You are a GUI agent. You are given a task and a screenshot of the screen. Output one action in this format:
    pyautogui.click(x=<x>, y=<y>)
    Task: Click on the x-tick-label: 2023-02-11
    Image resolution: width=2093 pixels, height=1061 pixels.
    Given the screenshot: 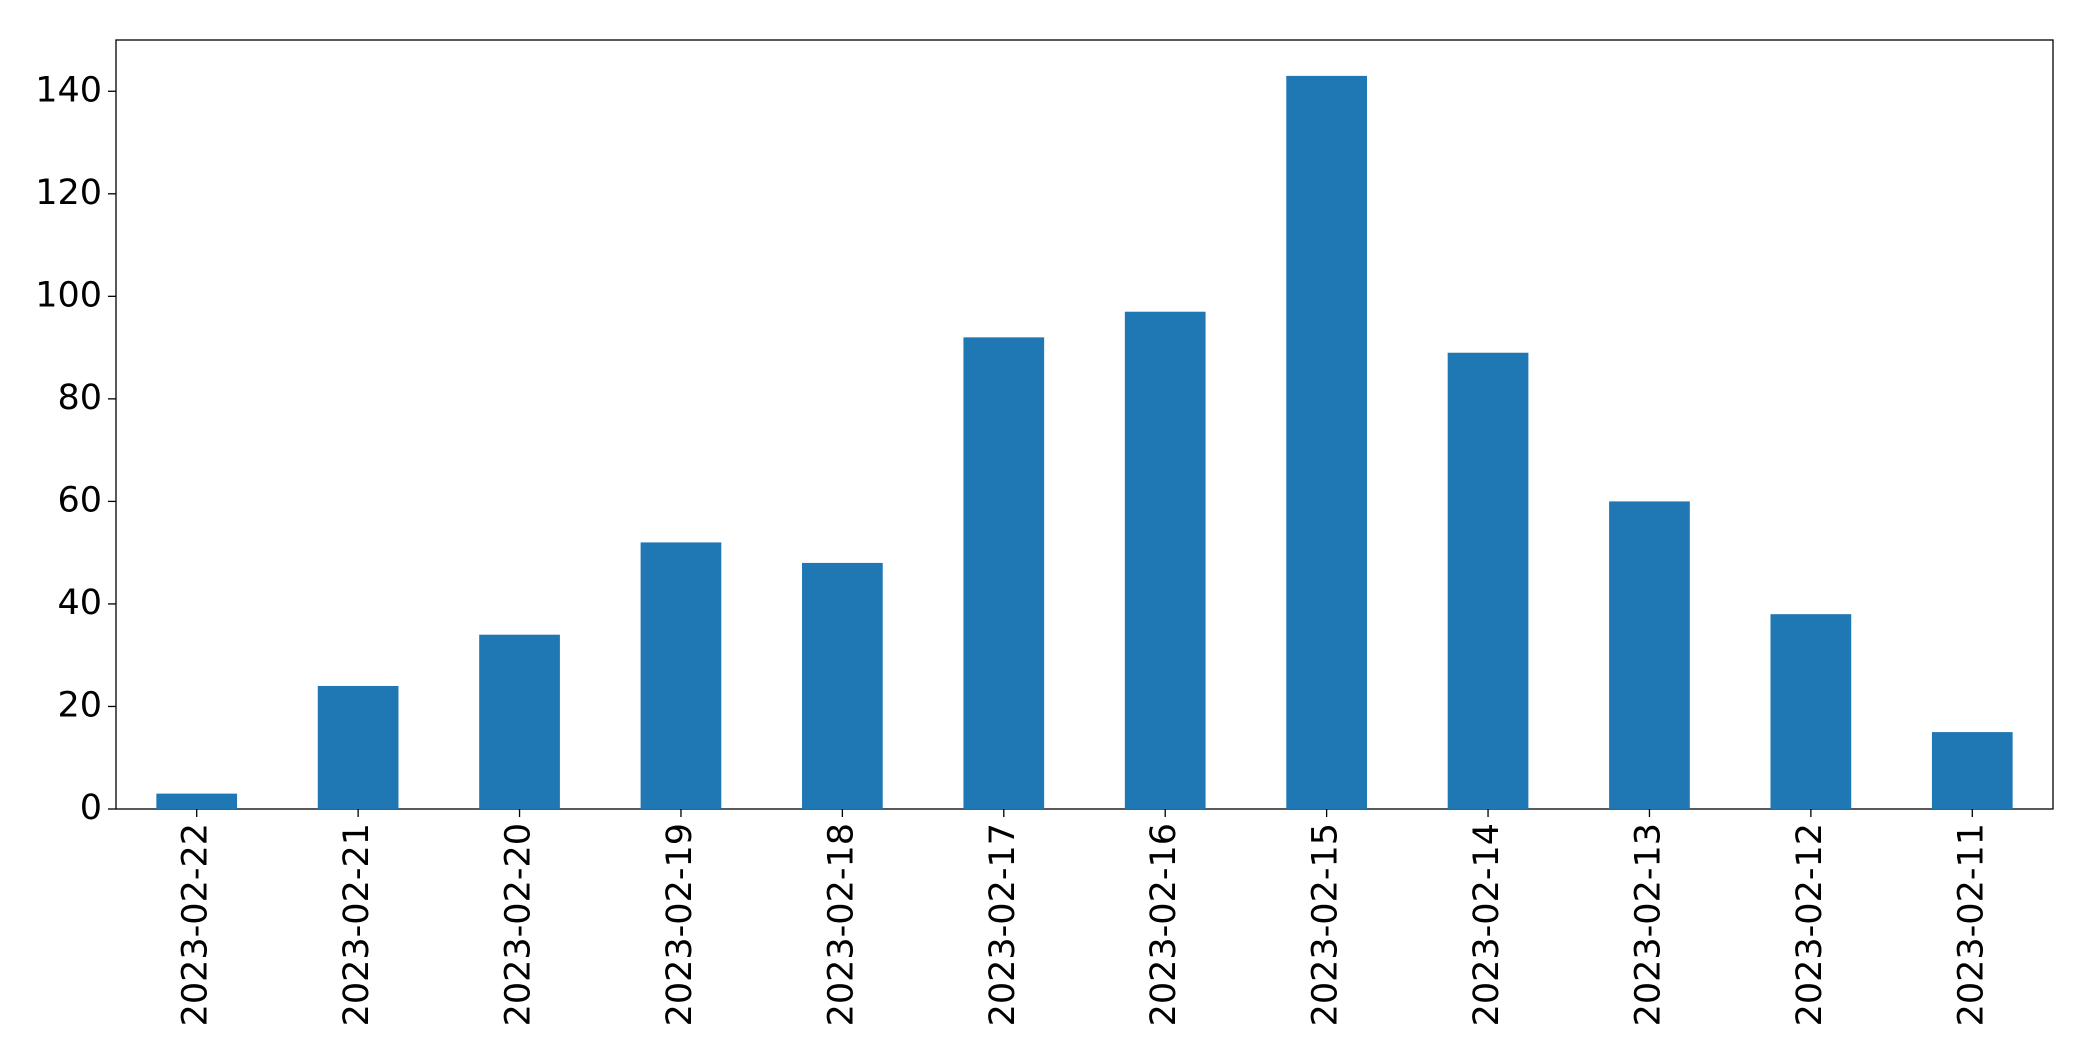 What is the action you would take?
    pyautogui.click(x=1971, y=924)
    